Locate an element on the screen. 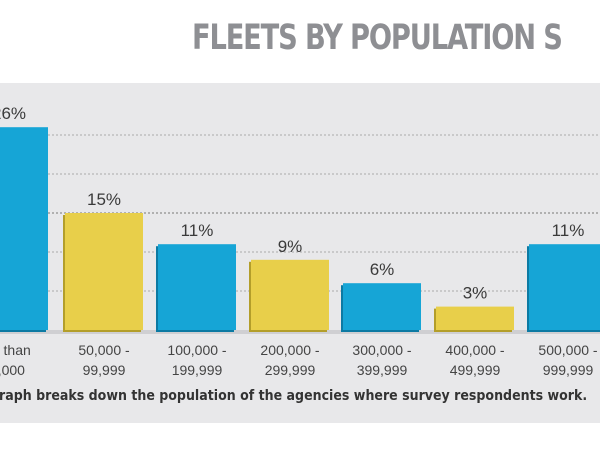 The height and width of the screenshot is (450, 600). x-tick-label: 200,000 - is located at coordinates (289, 350).